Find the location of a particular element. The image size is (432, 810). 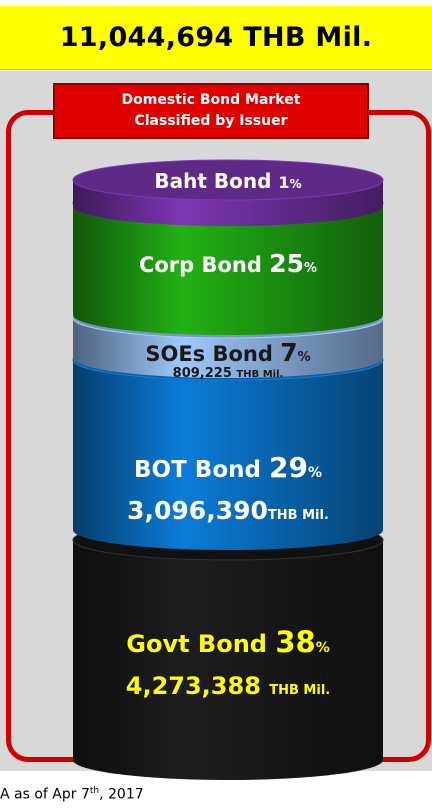

segment-body-corp-bond is located at coordinates (228, 269).